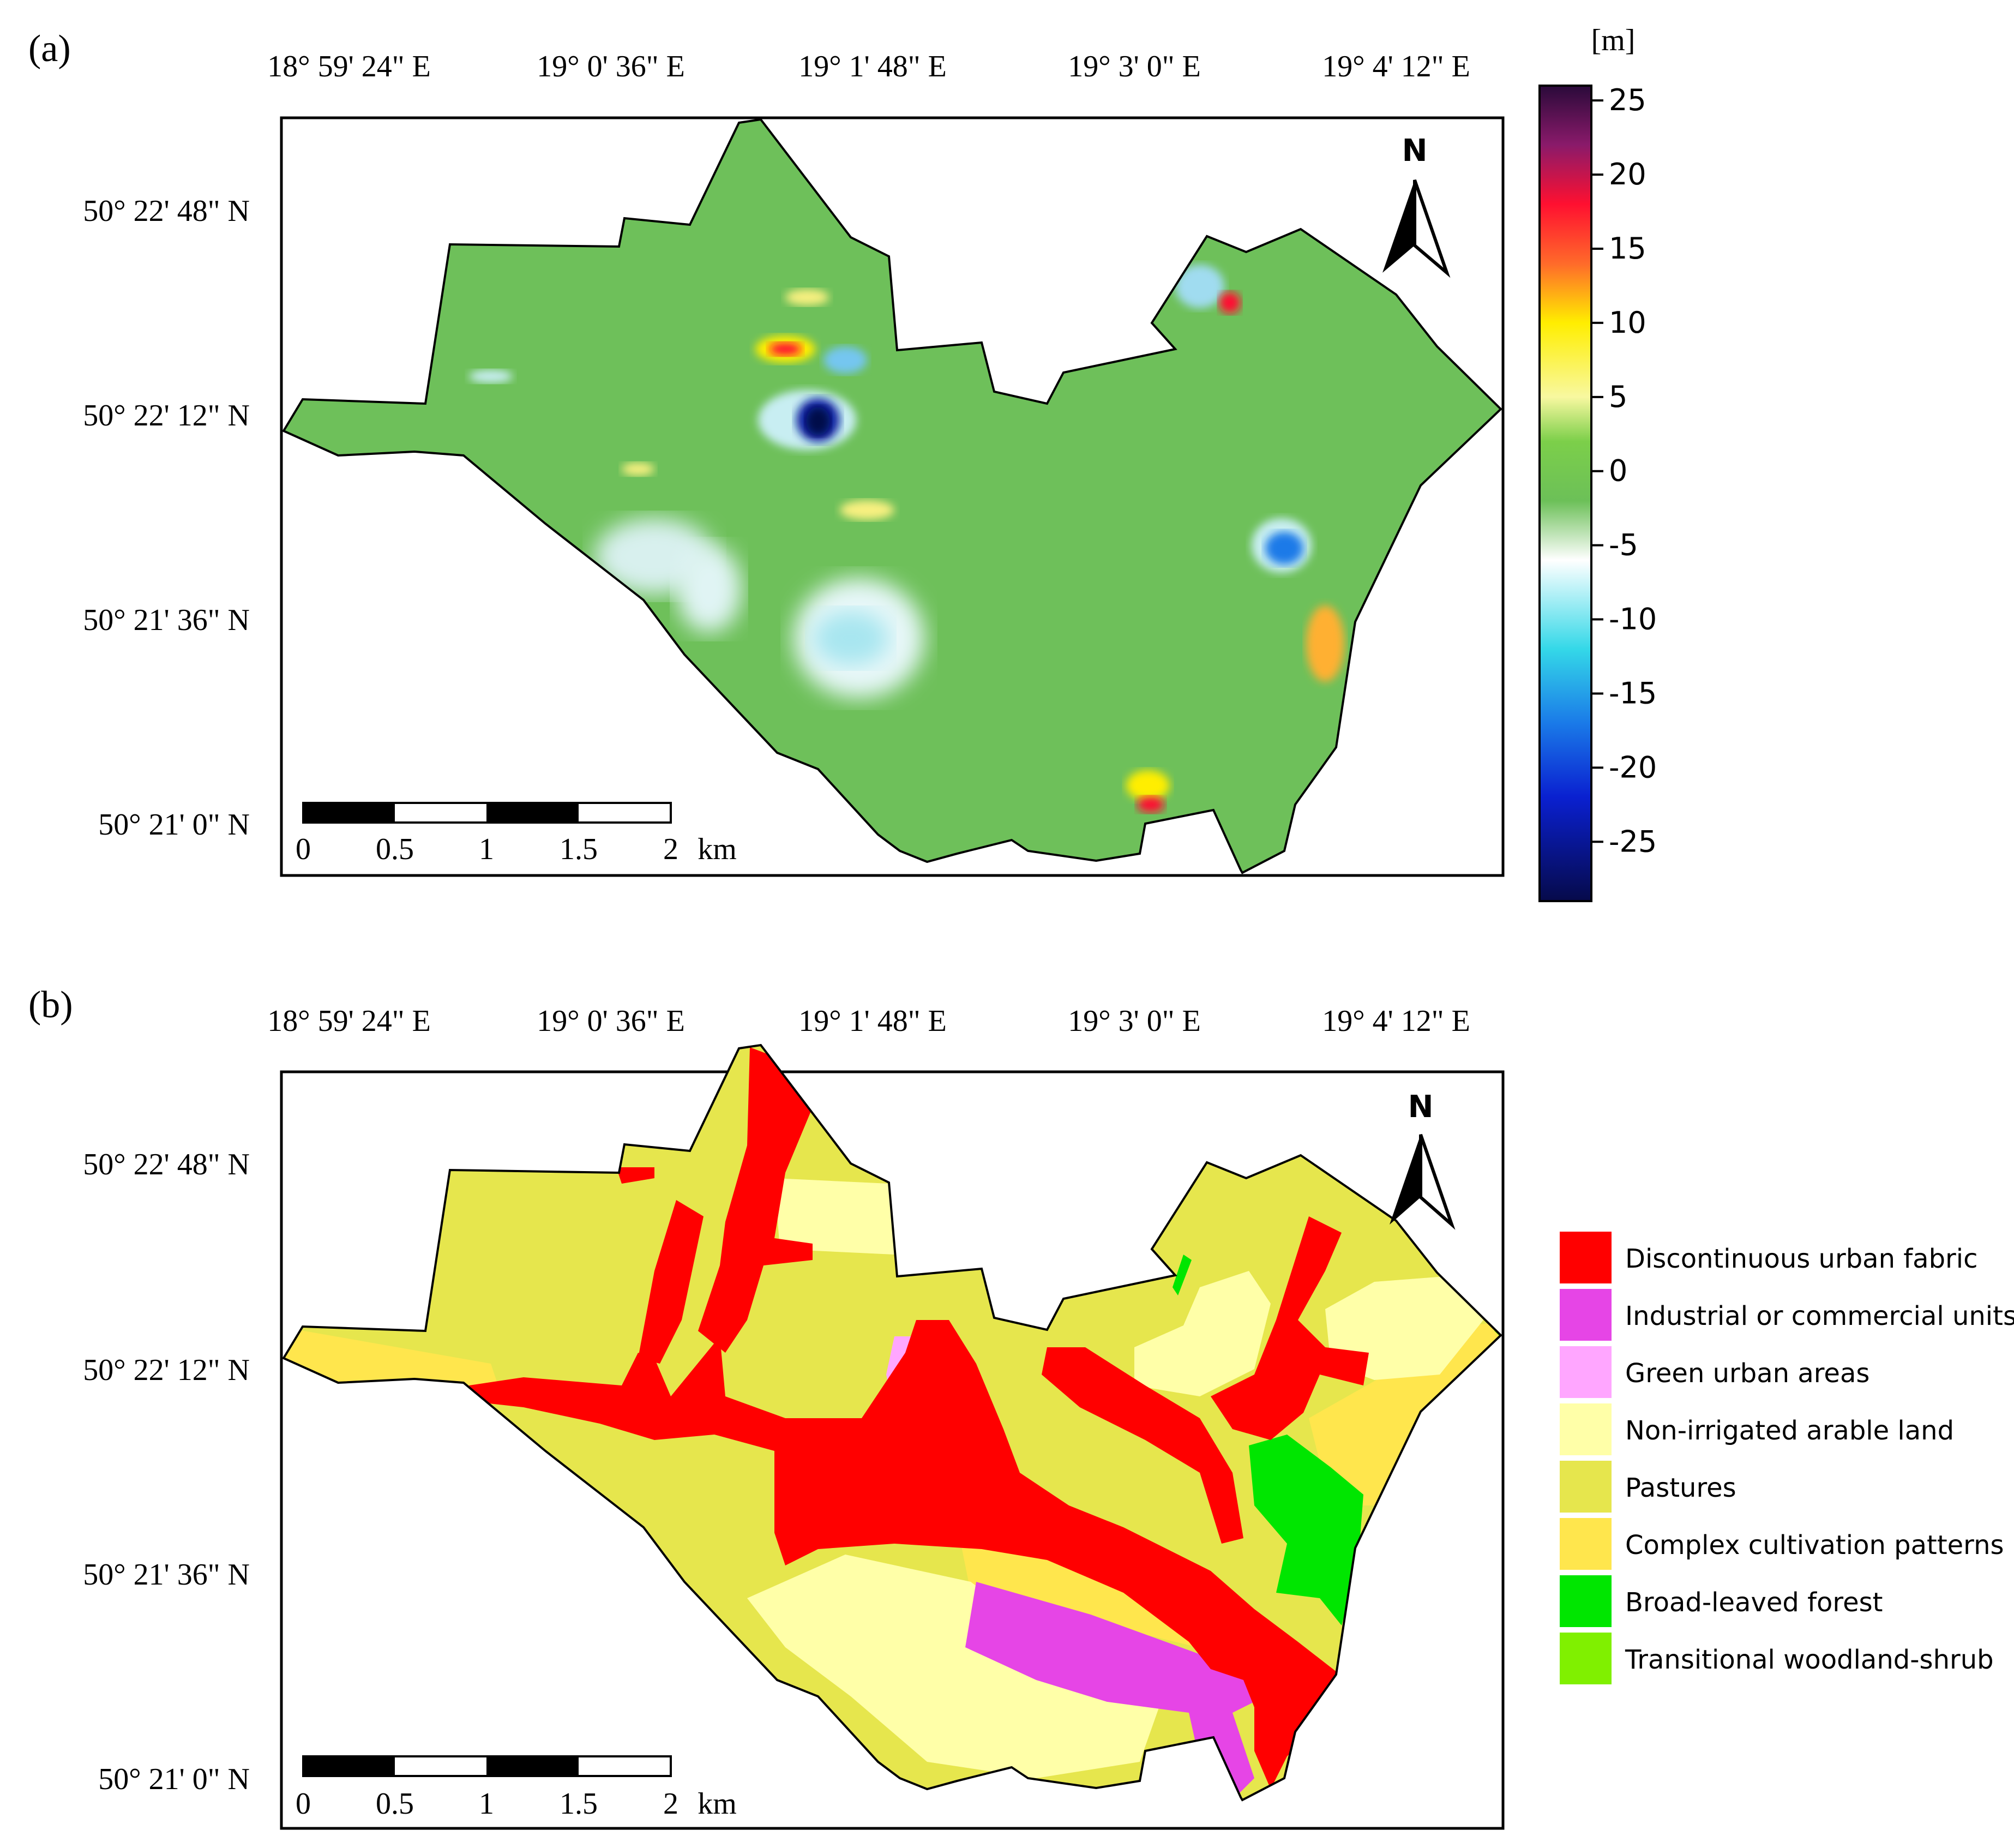  I want to click on elevation-anomalies, so click(907, 539).